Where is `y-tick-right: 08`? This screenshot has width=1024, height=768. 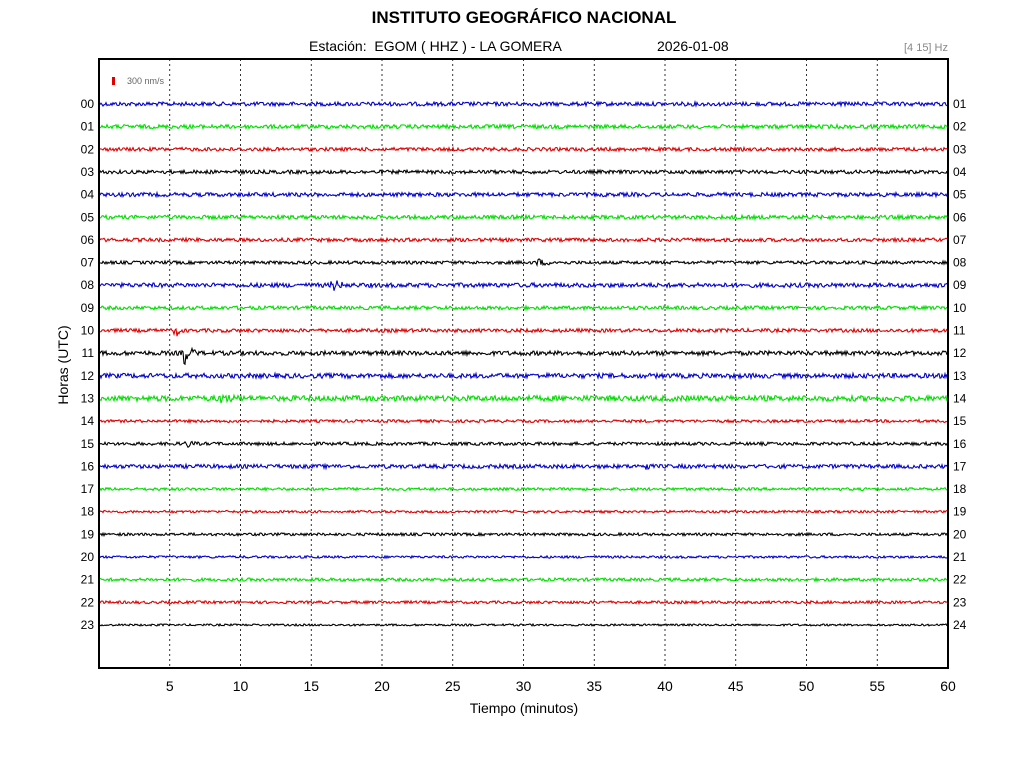 y-tick-right: 08 is located at coordinates (960, 263).